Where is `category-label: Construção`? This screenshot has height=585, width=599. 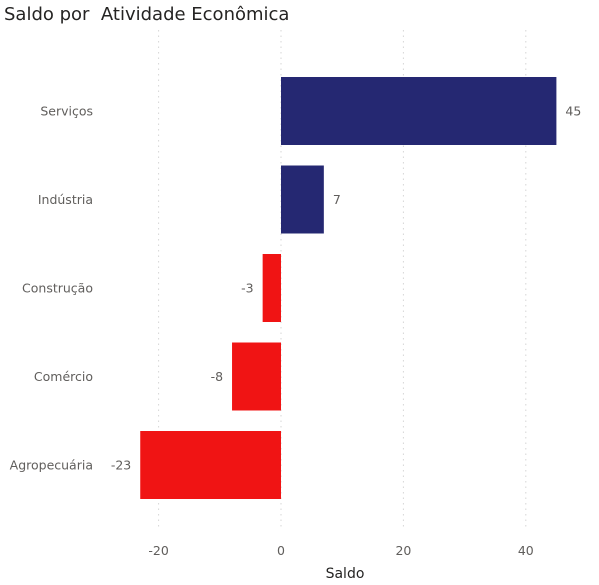 category-label: Construção is located at coordinates (57, 288).